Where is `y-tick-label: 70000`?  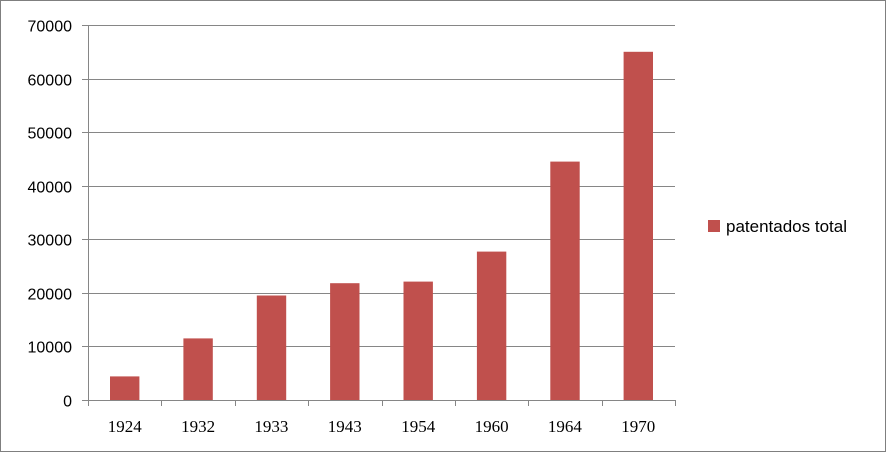
y-tick-label: 70000 is located at coordinates (50, 27).